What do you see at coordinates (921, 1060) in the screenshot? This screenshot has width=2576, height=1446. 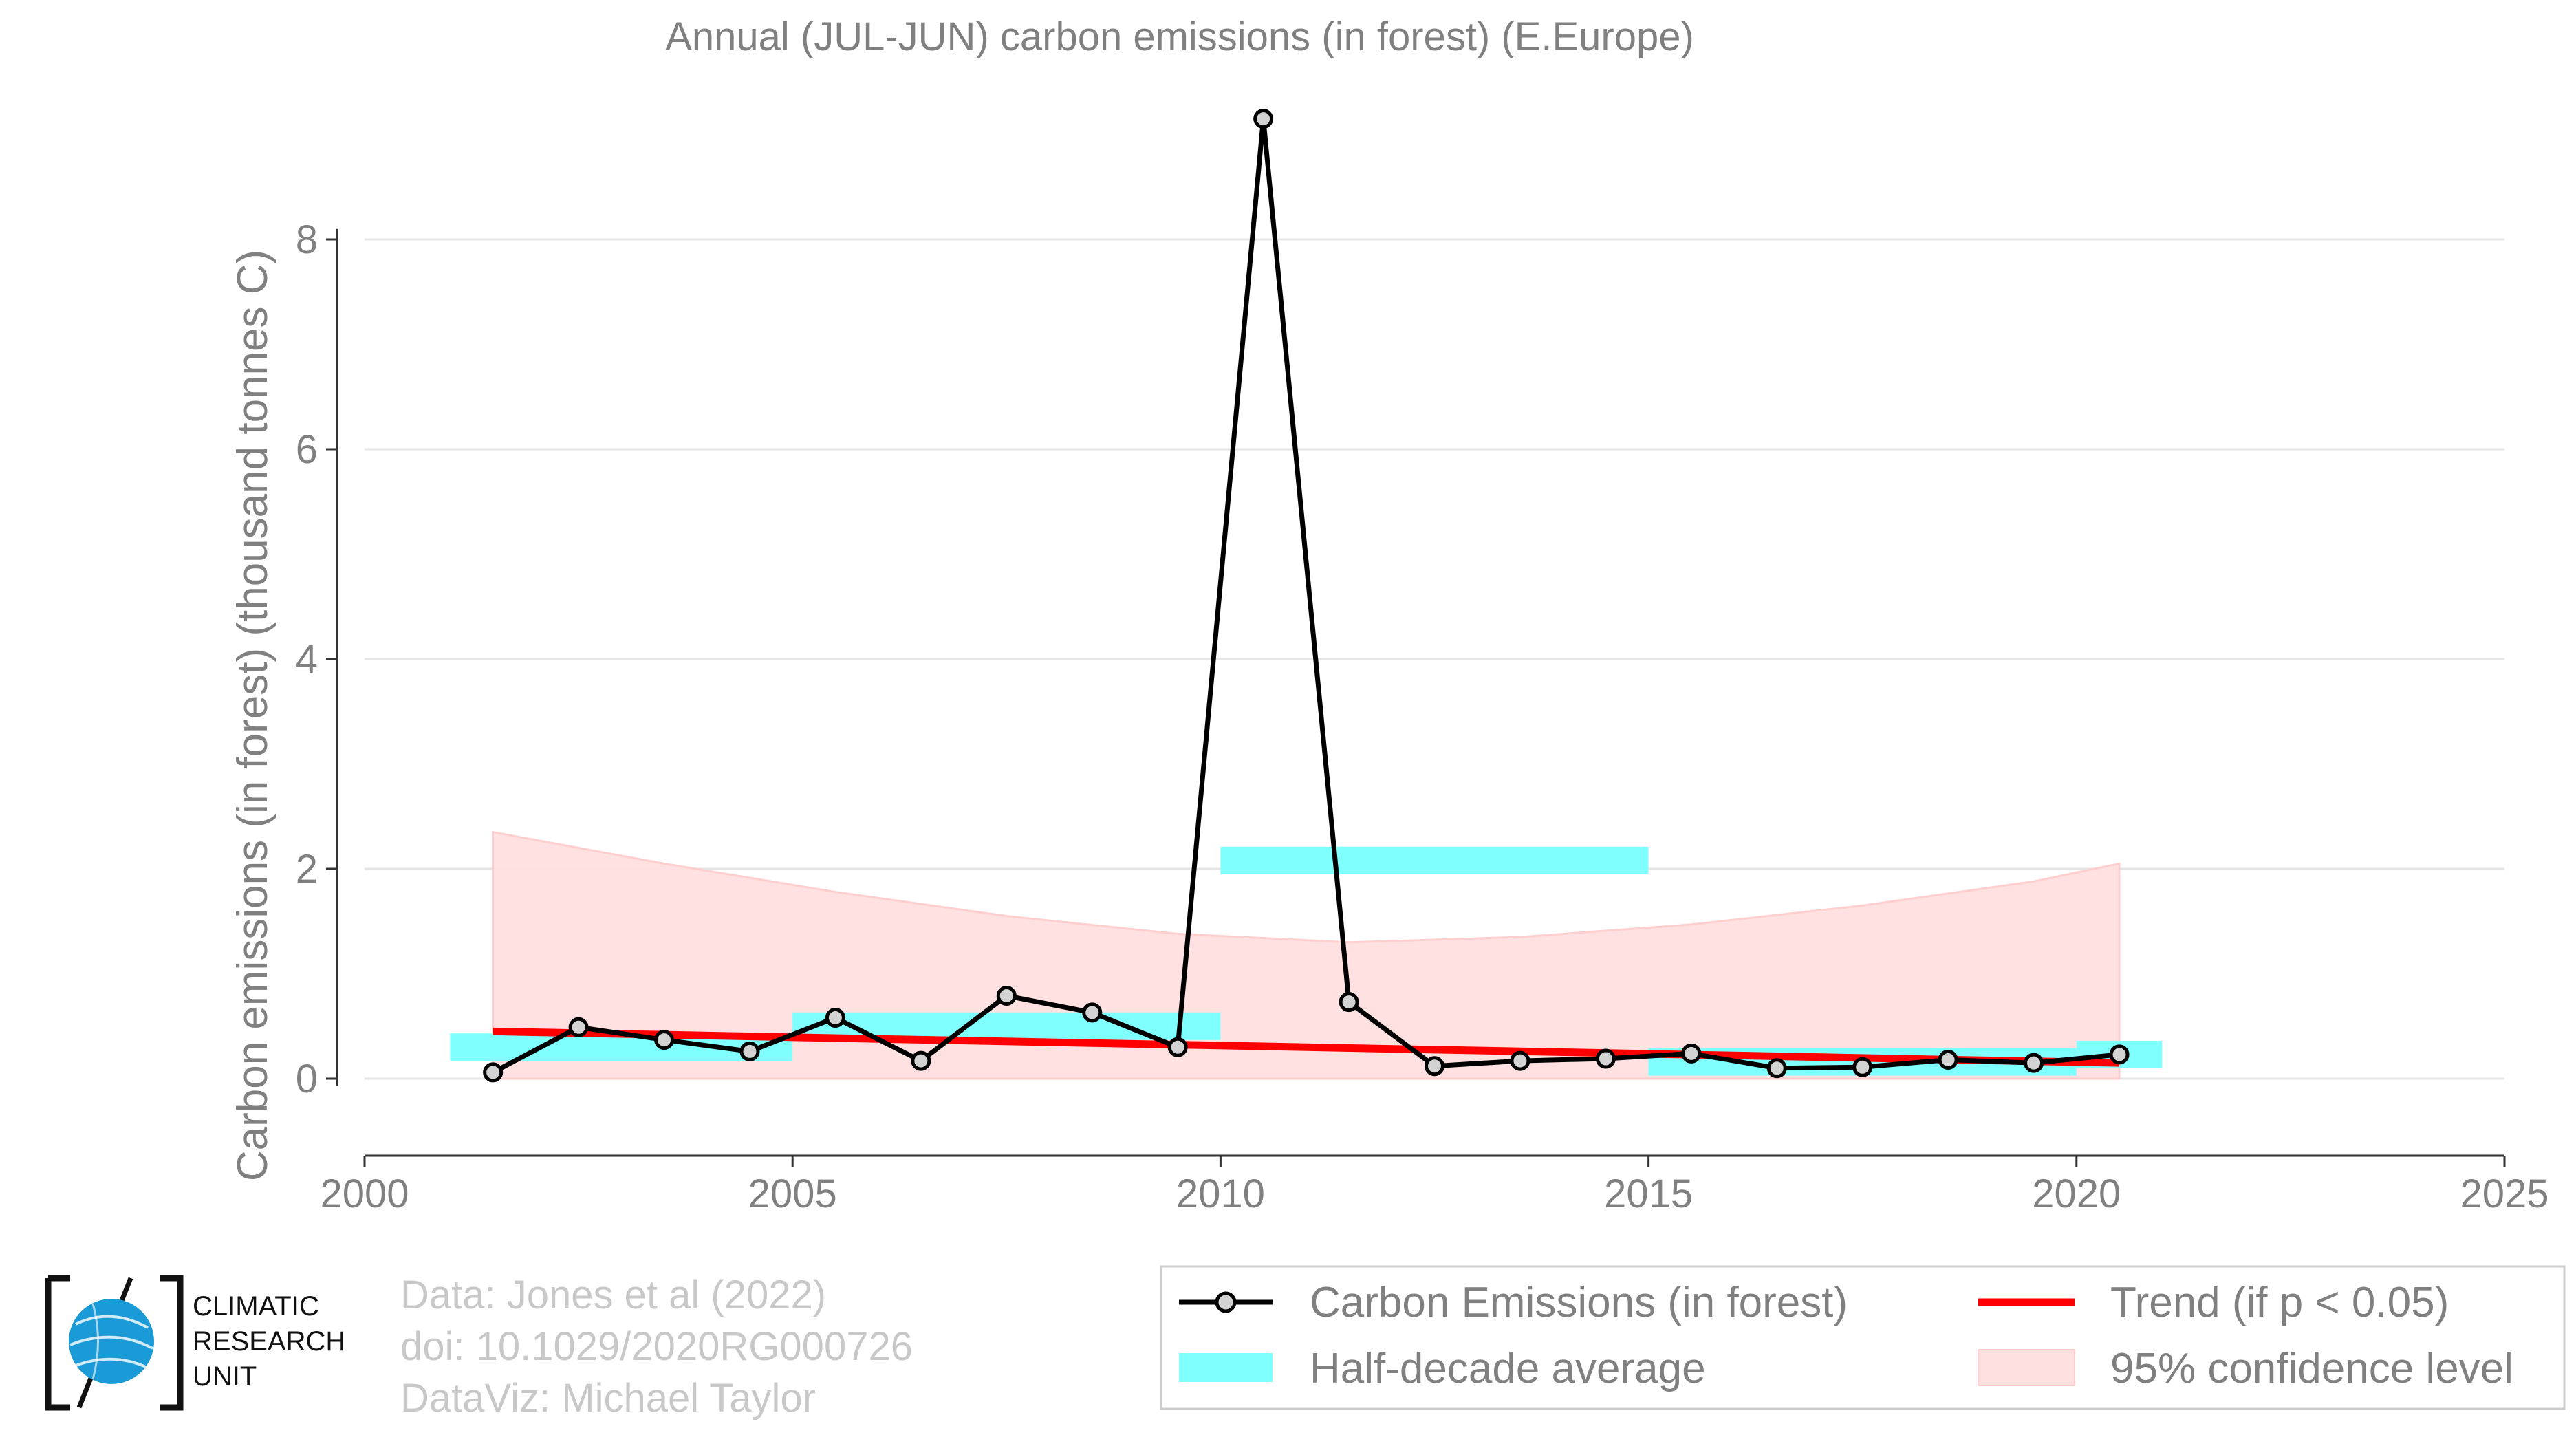 I see `emissions-point-2006.5` at bounding box center [921, 1060].